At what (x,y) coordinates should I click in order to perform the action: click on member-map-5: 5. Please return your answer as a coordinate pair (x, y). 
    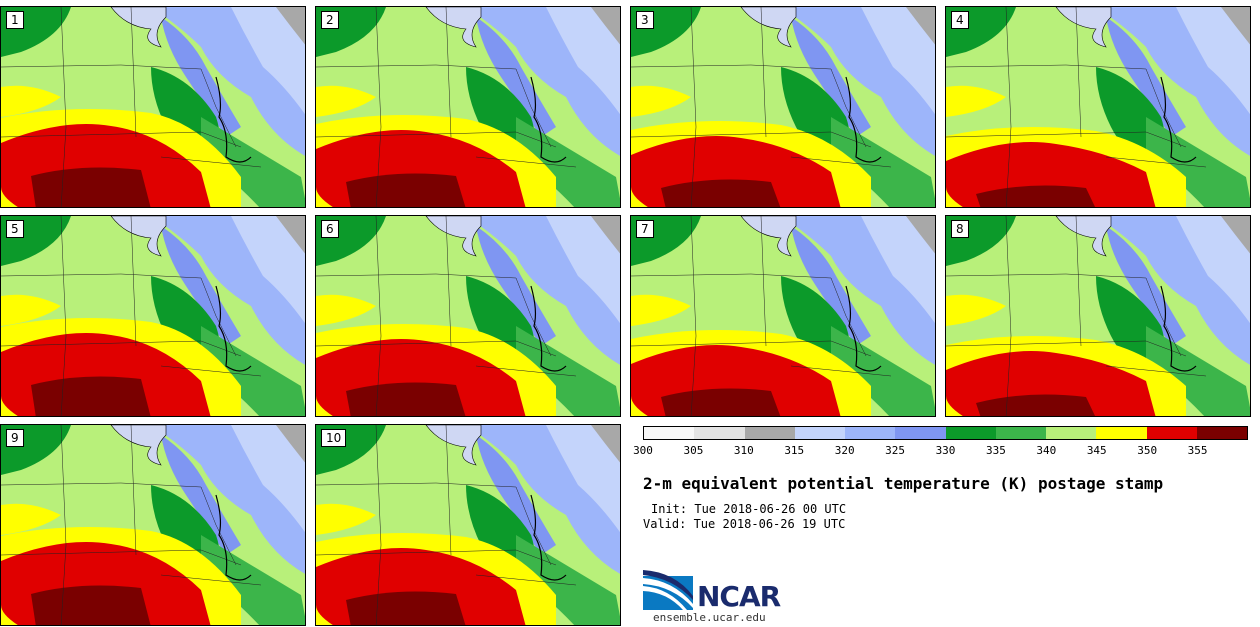
    Looking at the image, I should click on (153, 316).